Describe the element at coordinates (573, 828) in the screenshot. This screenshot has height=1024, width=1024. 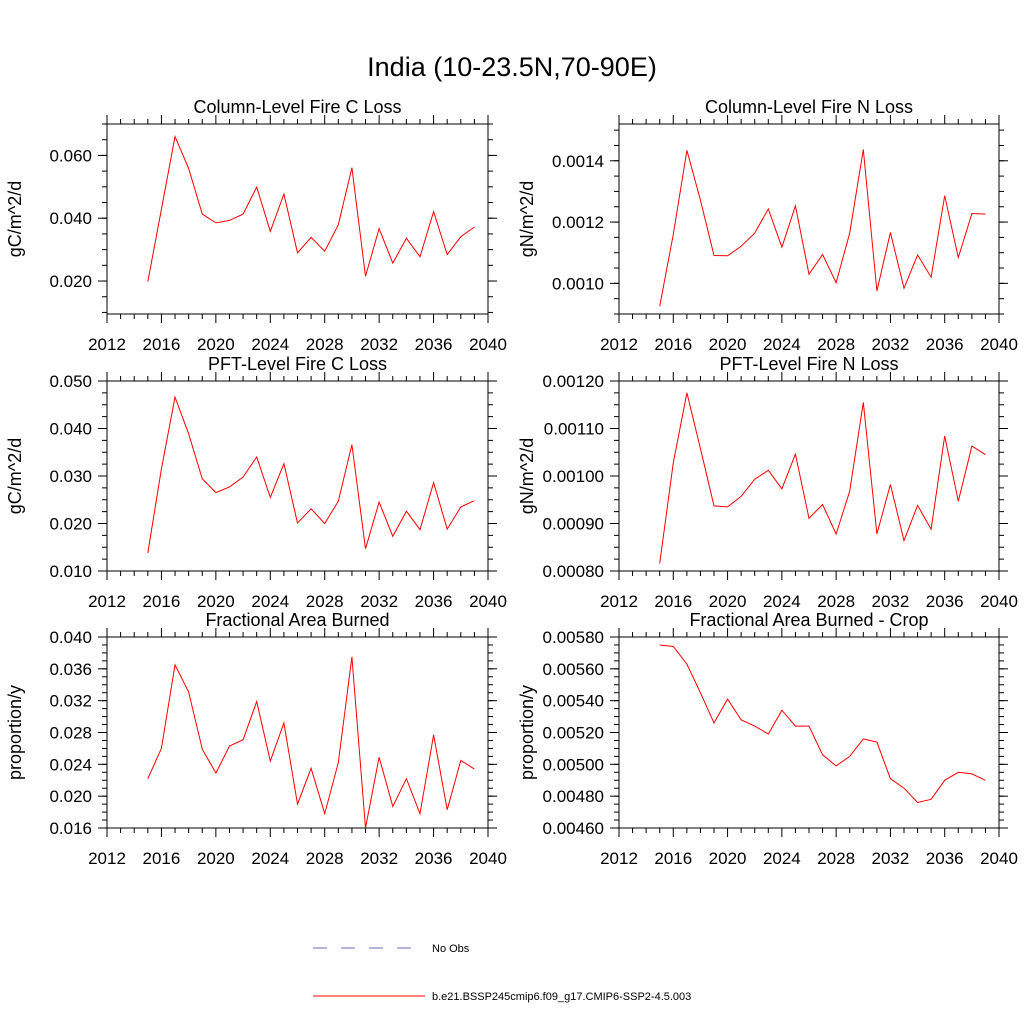
I see `y-tick-label: 0.00460` at that location.